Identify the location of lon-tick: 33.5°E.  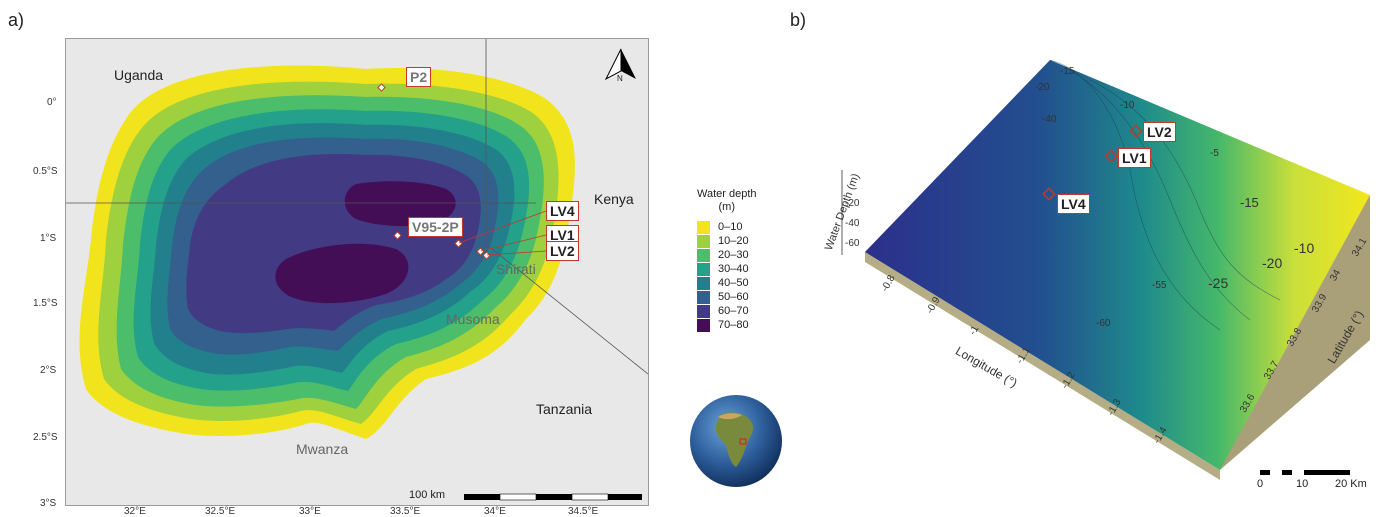
(405, 511).